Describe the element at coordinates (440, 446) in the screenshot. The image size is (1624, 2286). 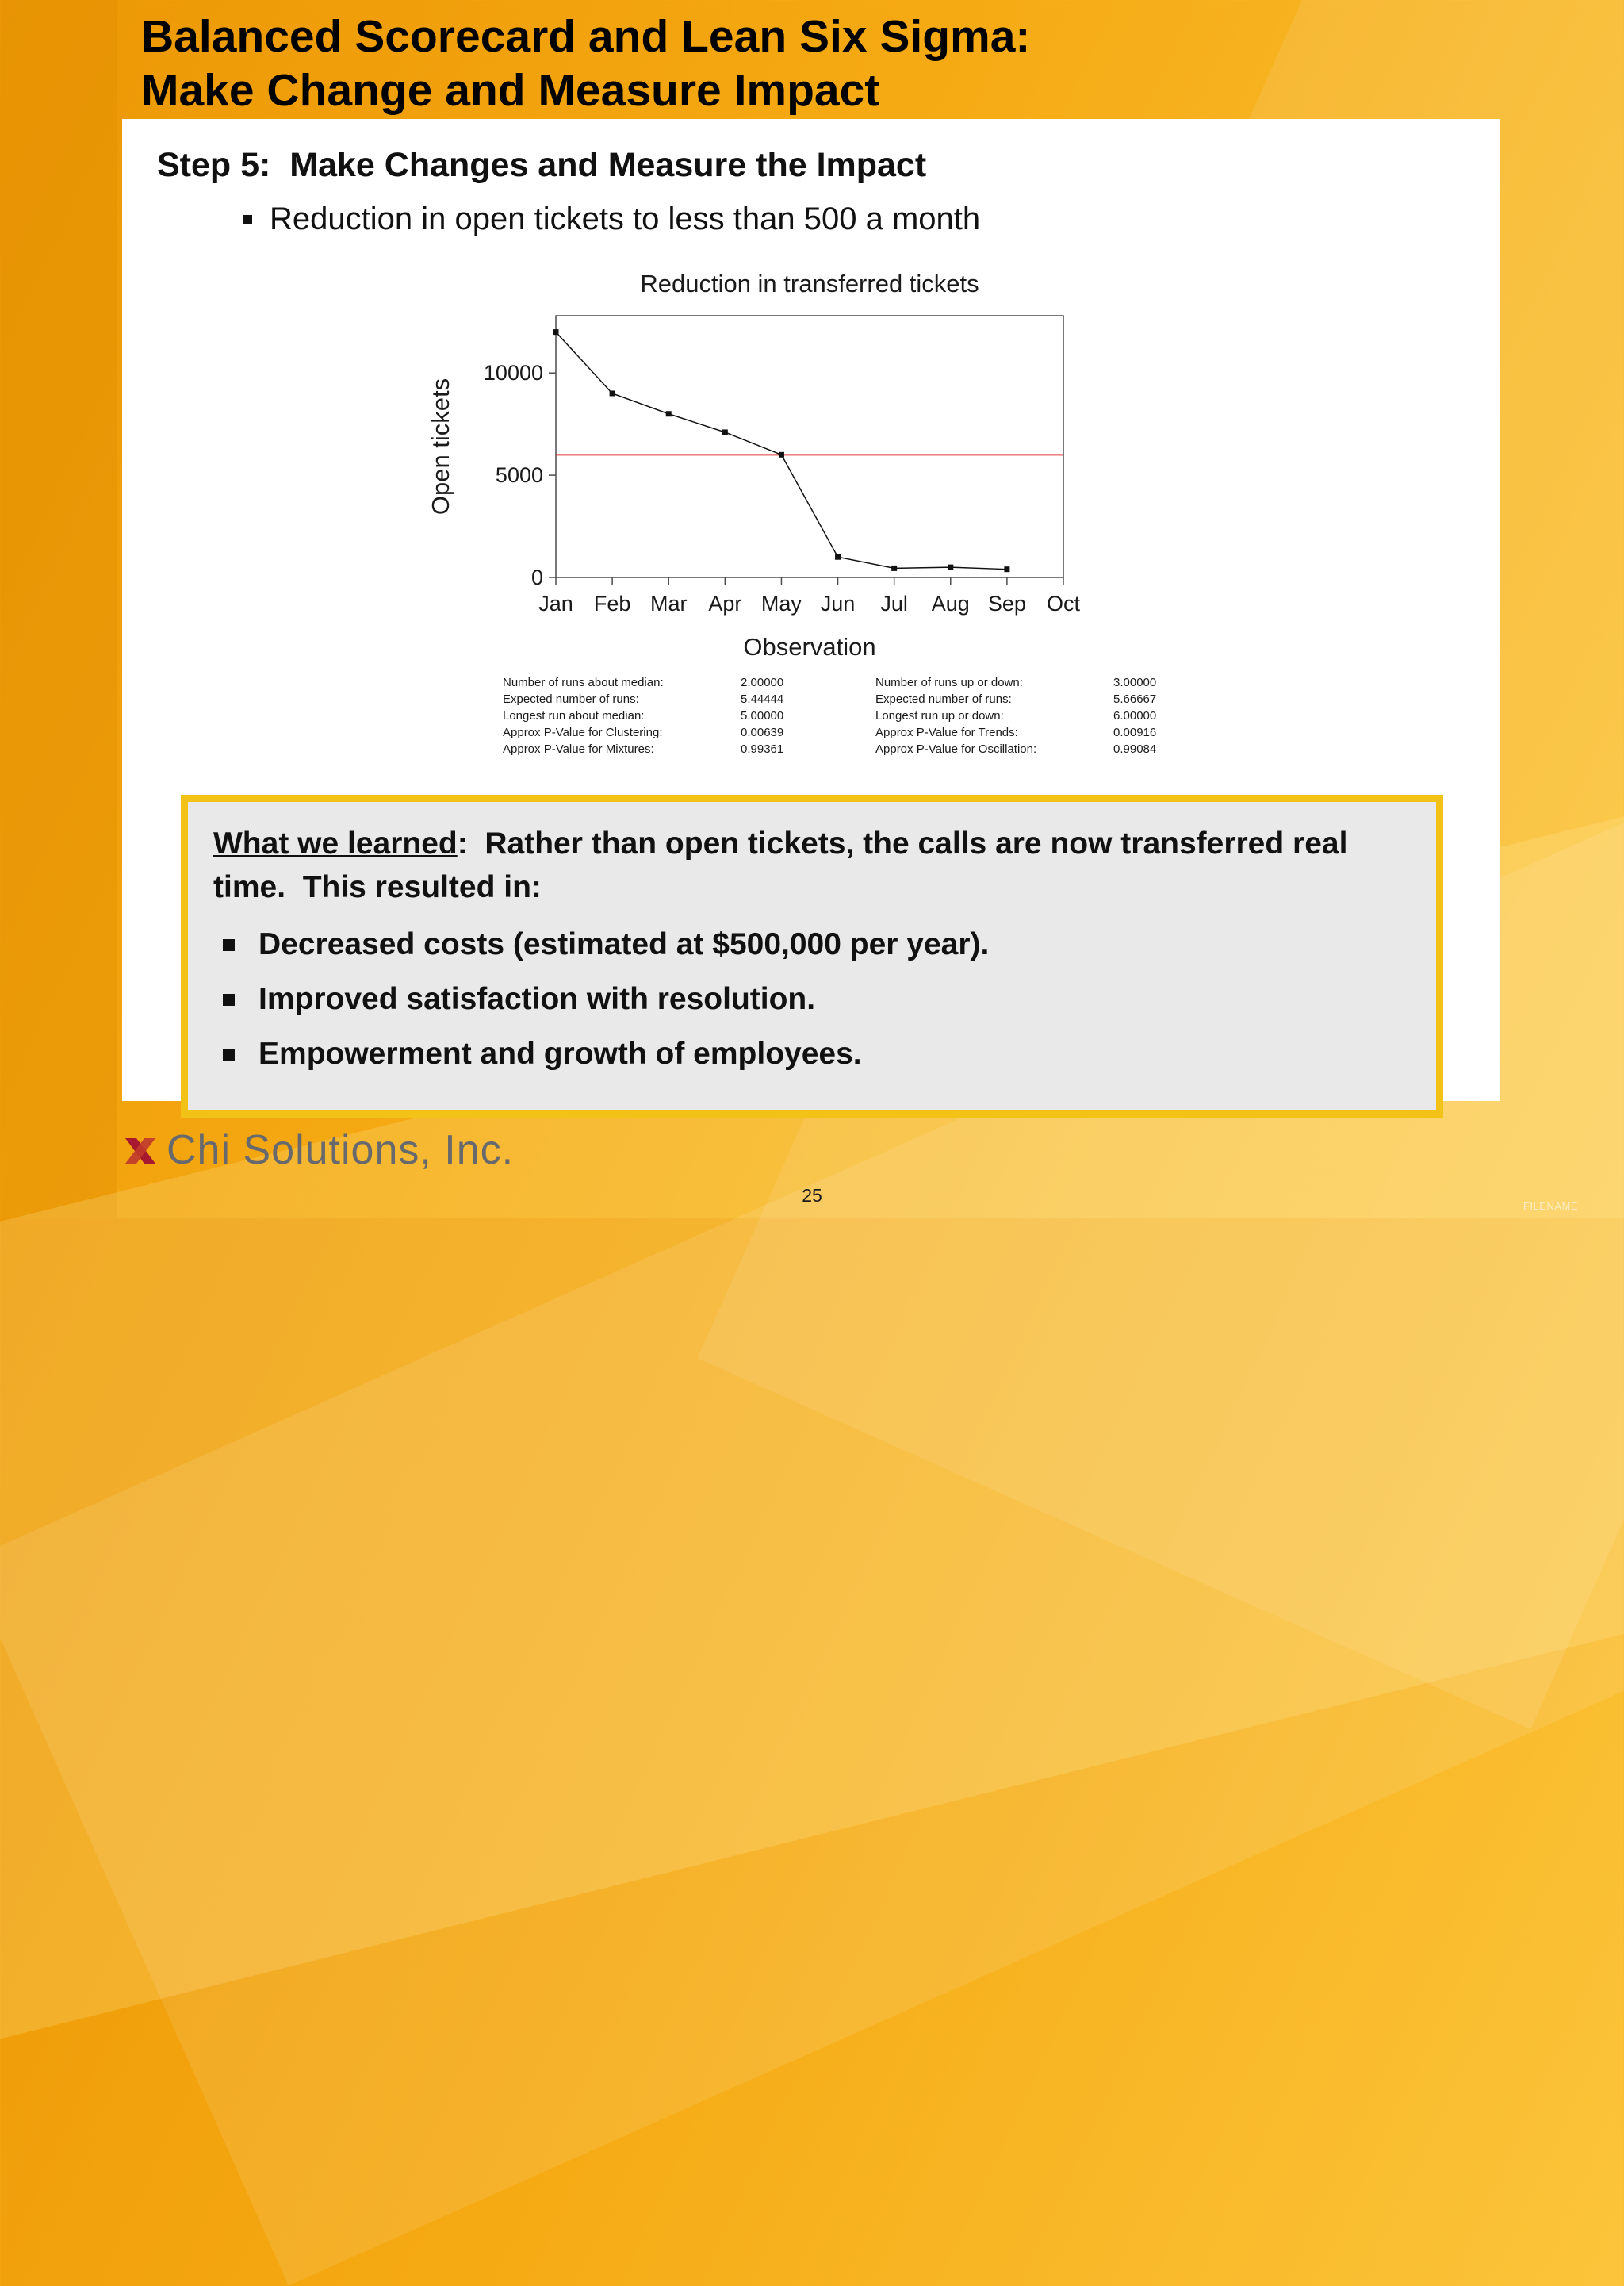
I see `svg-text: Open tickets` at that location.